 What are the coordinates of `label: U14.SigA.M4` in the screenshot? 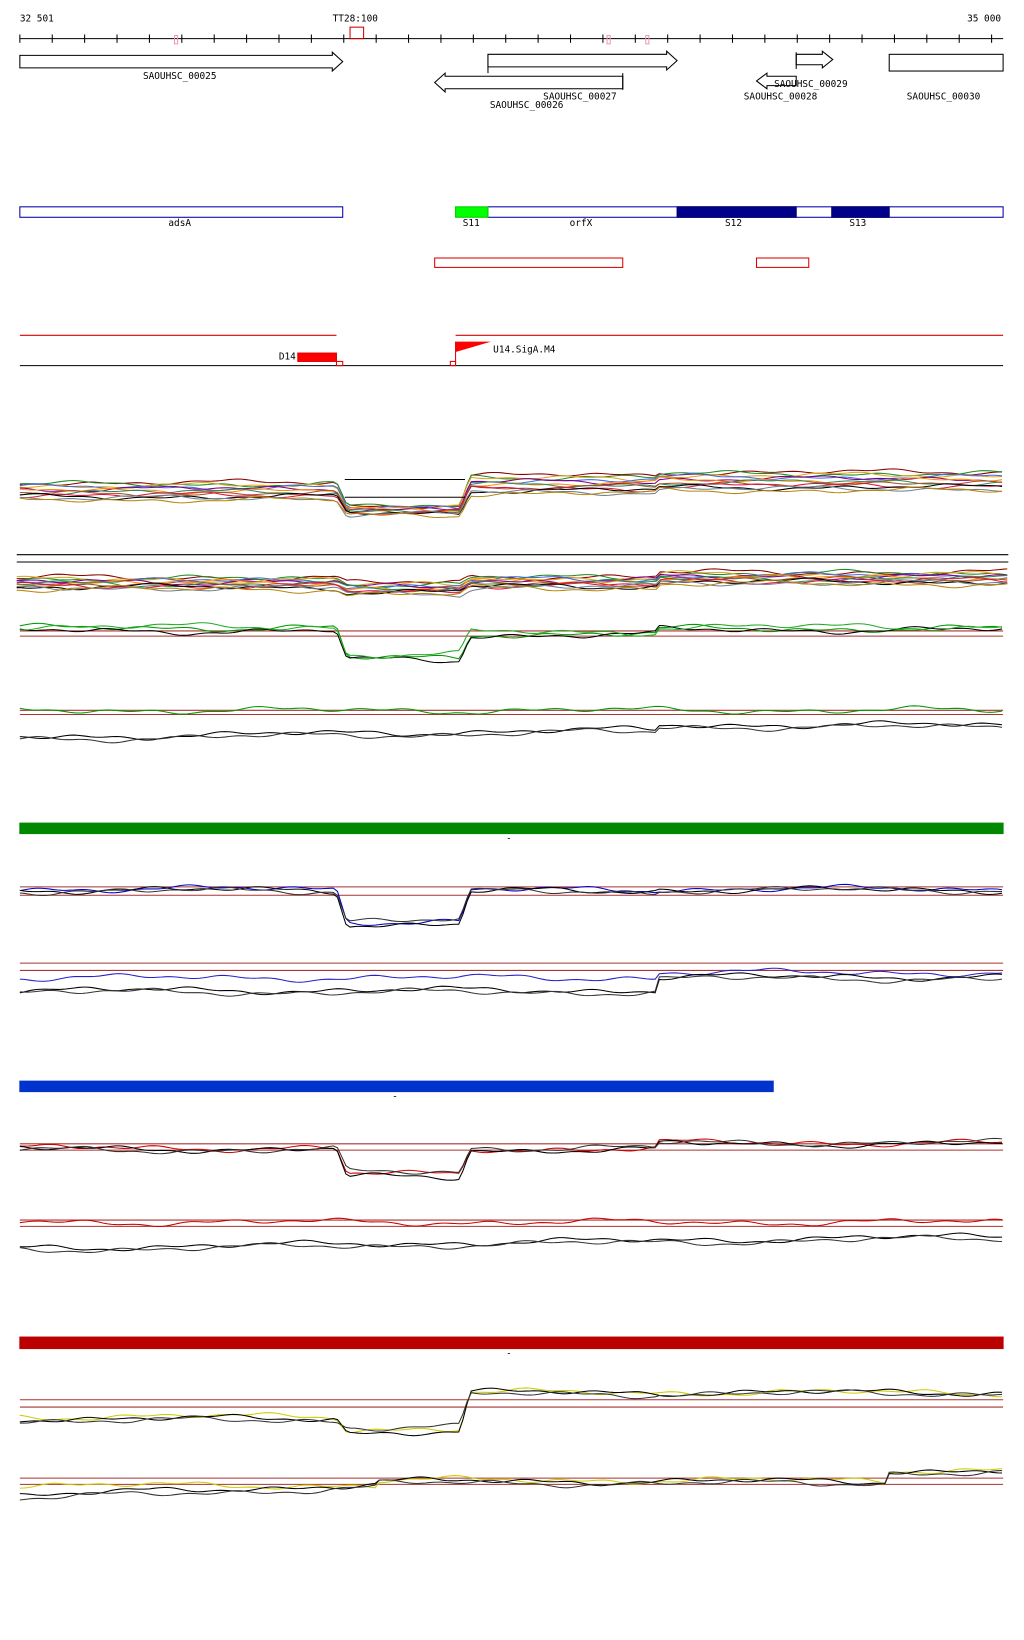 It's located at (524, 349).